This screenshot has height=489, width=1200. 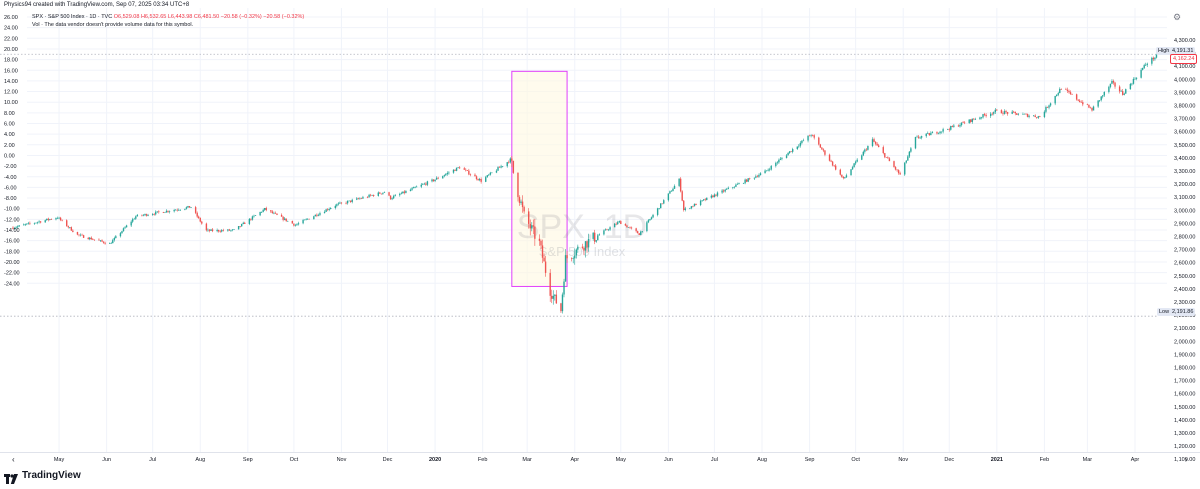 I want to click on right-axis-tick-label: 1,900.00, so click(x=1184, y=355).